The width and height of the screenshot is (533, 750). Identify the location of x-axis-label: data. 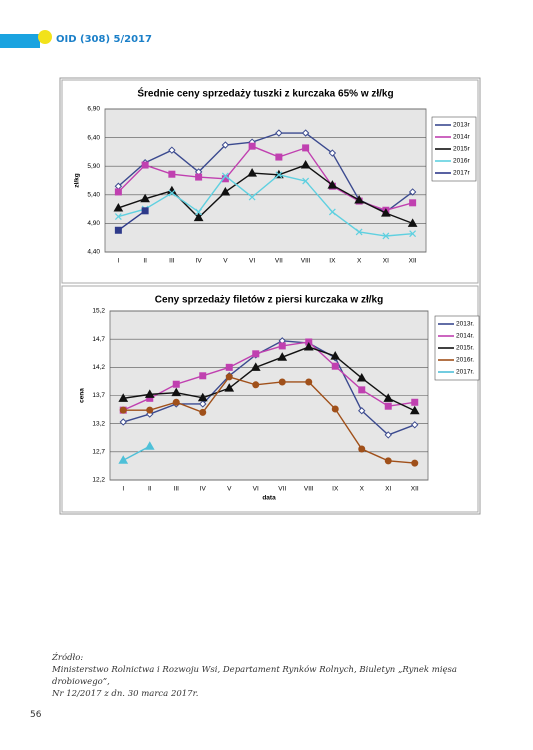
(269, 498).